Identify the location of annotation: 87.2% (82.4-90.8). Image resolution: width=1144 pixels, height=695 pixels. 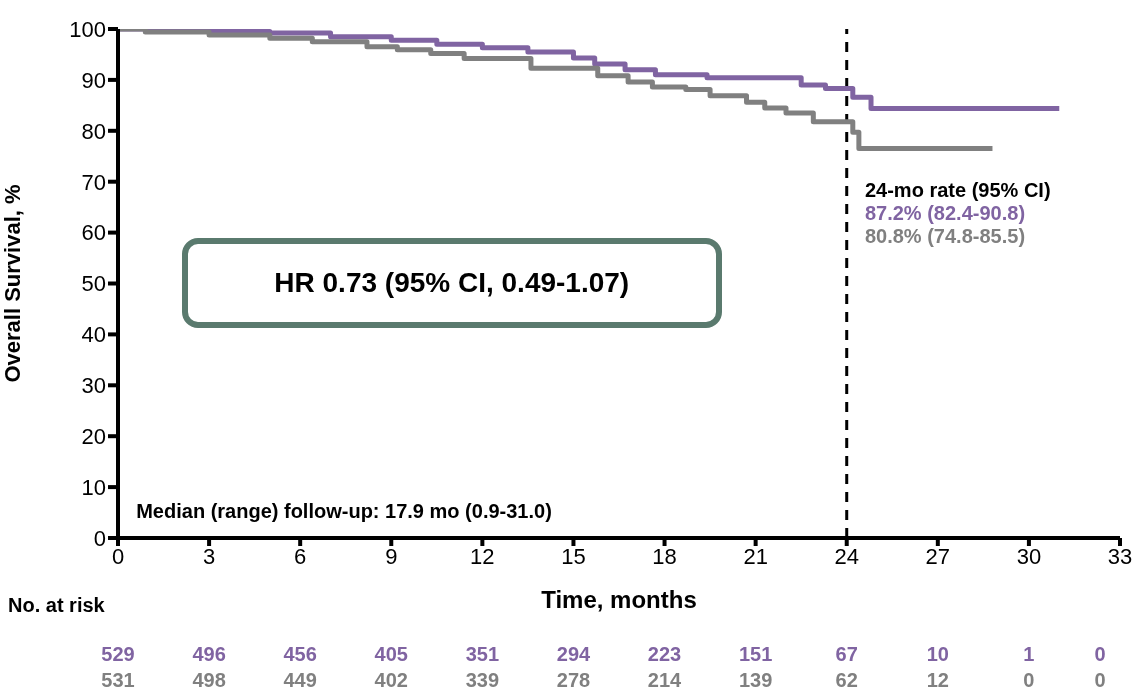
(945, 214).